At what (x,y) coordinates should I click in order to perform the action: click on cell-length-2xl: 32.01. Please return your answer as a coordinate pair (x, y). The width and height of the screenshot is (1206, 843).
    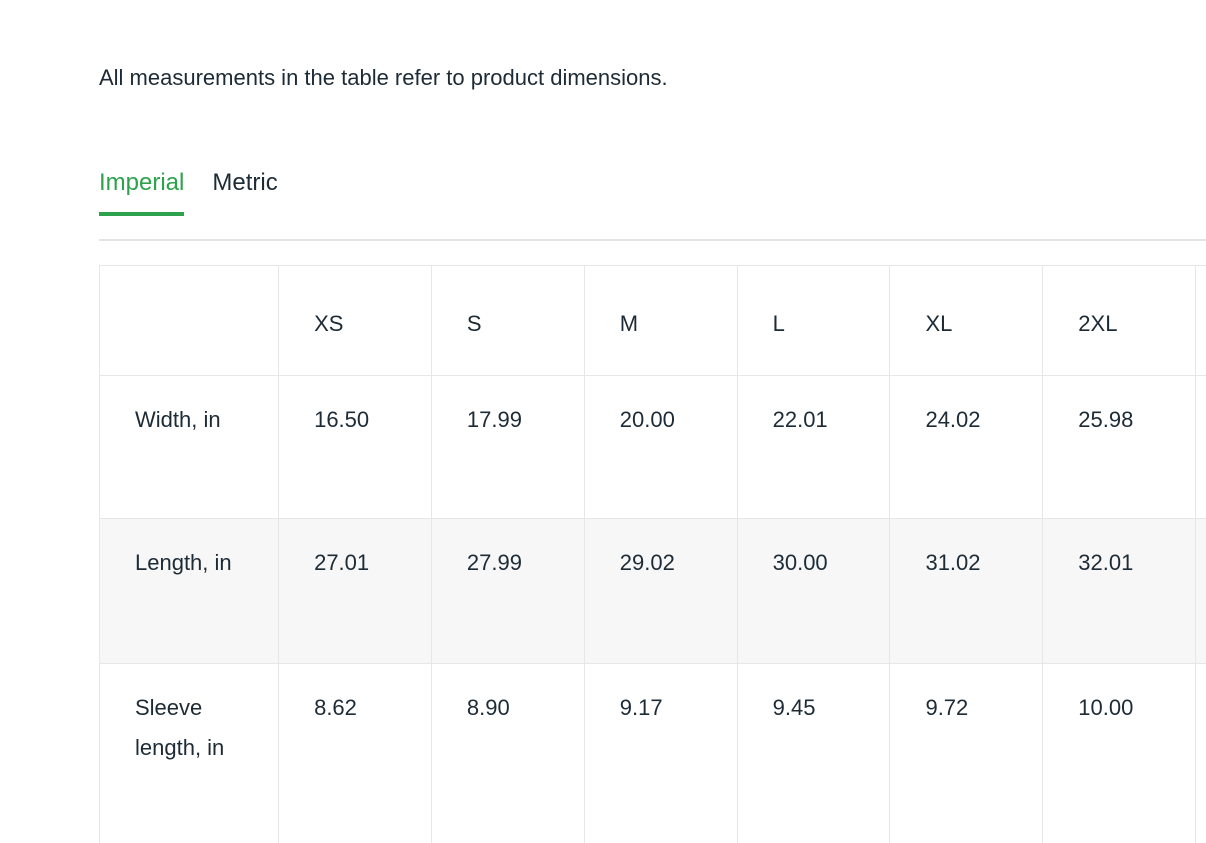
    Looking at the image, I should click on (1119, 591).